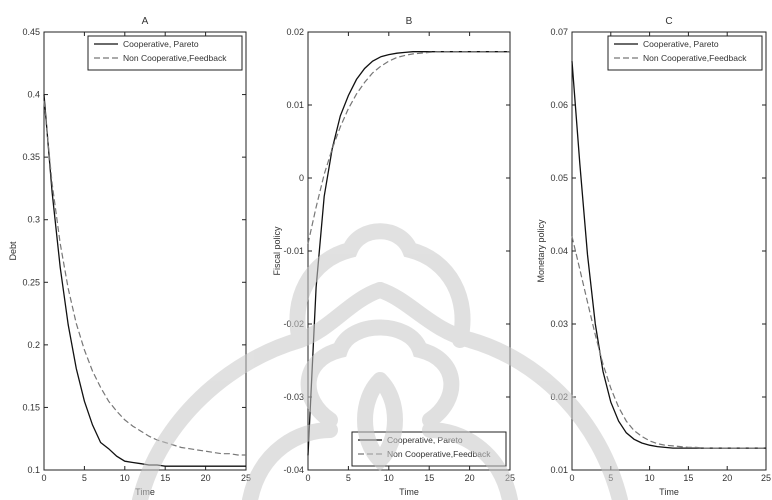  What do you see at coordinates (409, 492) in the screenshot?
I see `x-axis-label-b: Time` at bounding box center [409, 492].